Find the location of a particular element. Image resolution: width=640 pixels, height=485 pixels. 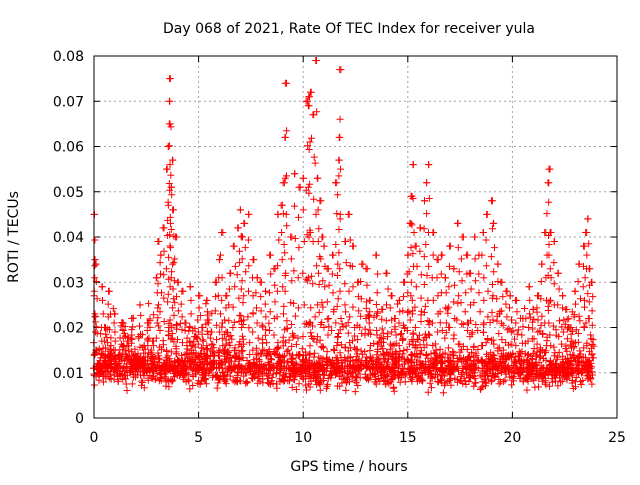

y-tick-label: 0.04 is located at coordinates (68, 238).